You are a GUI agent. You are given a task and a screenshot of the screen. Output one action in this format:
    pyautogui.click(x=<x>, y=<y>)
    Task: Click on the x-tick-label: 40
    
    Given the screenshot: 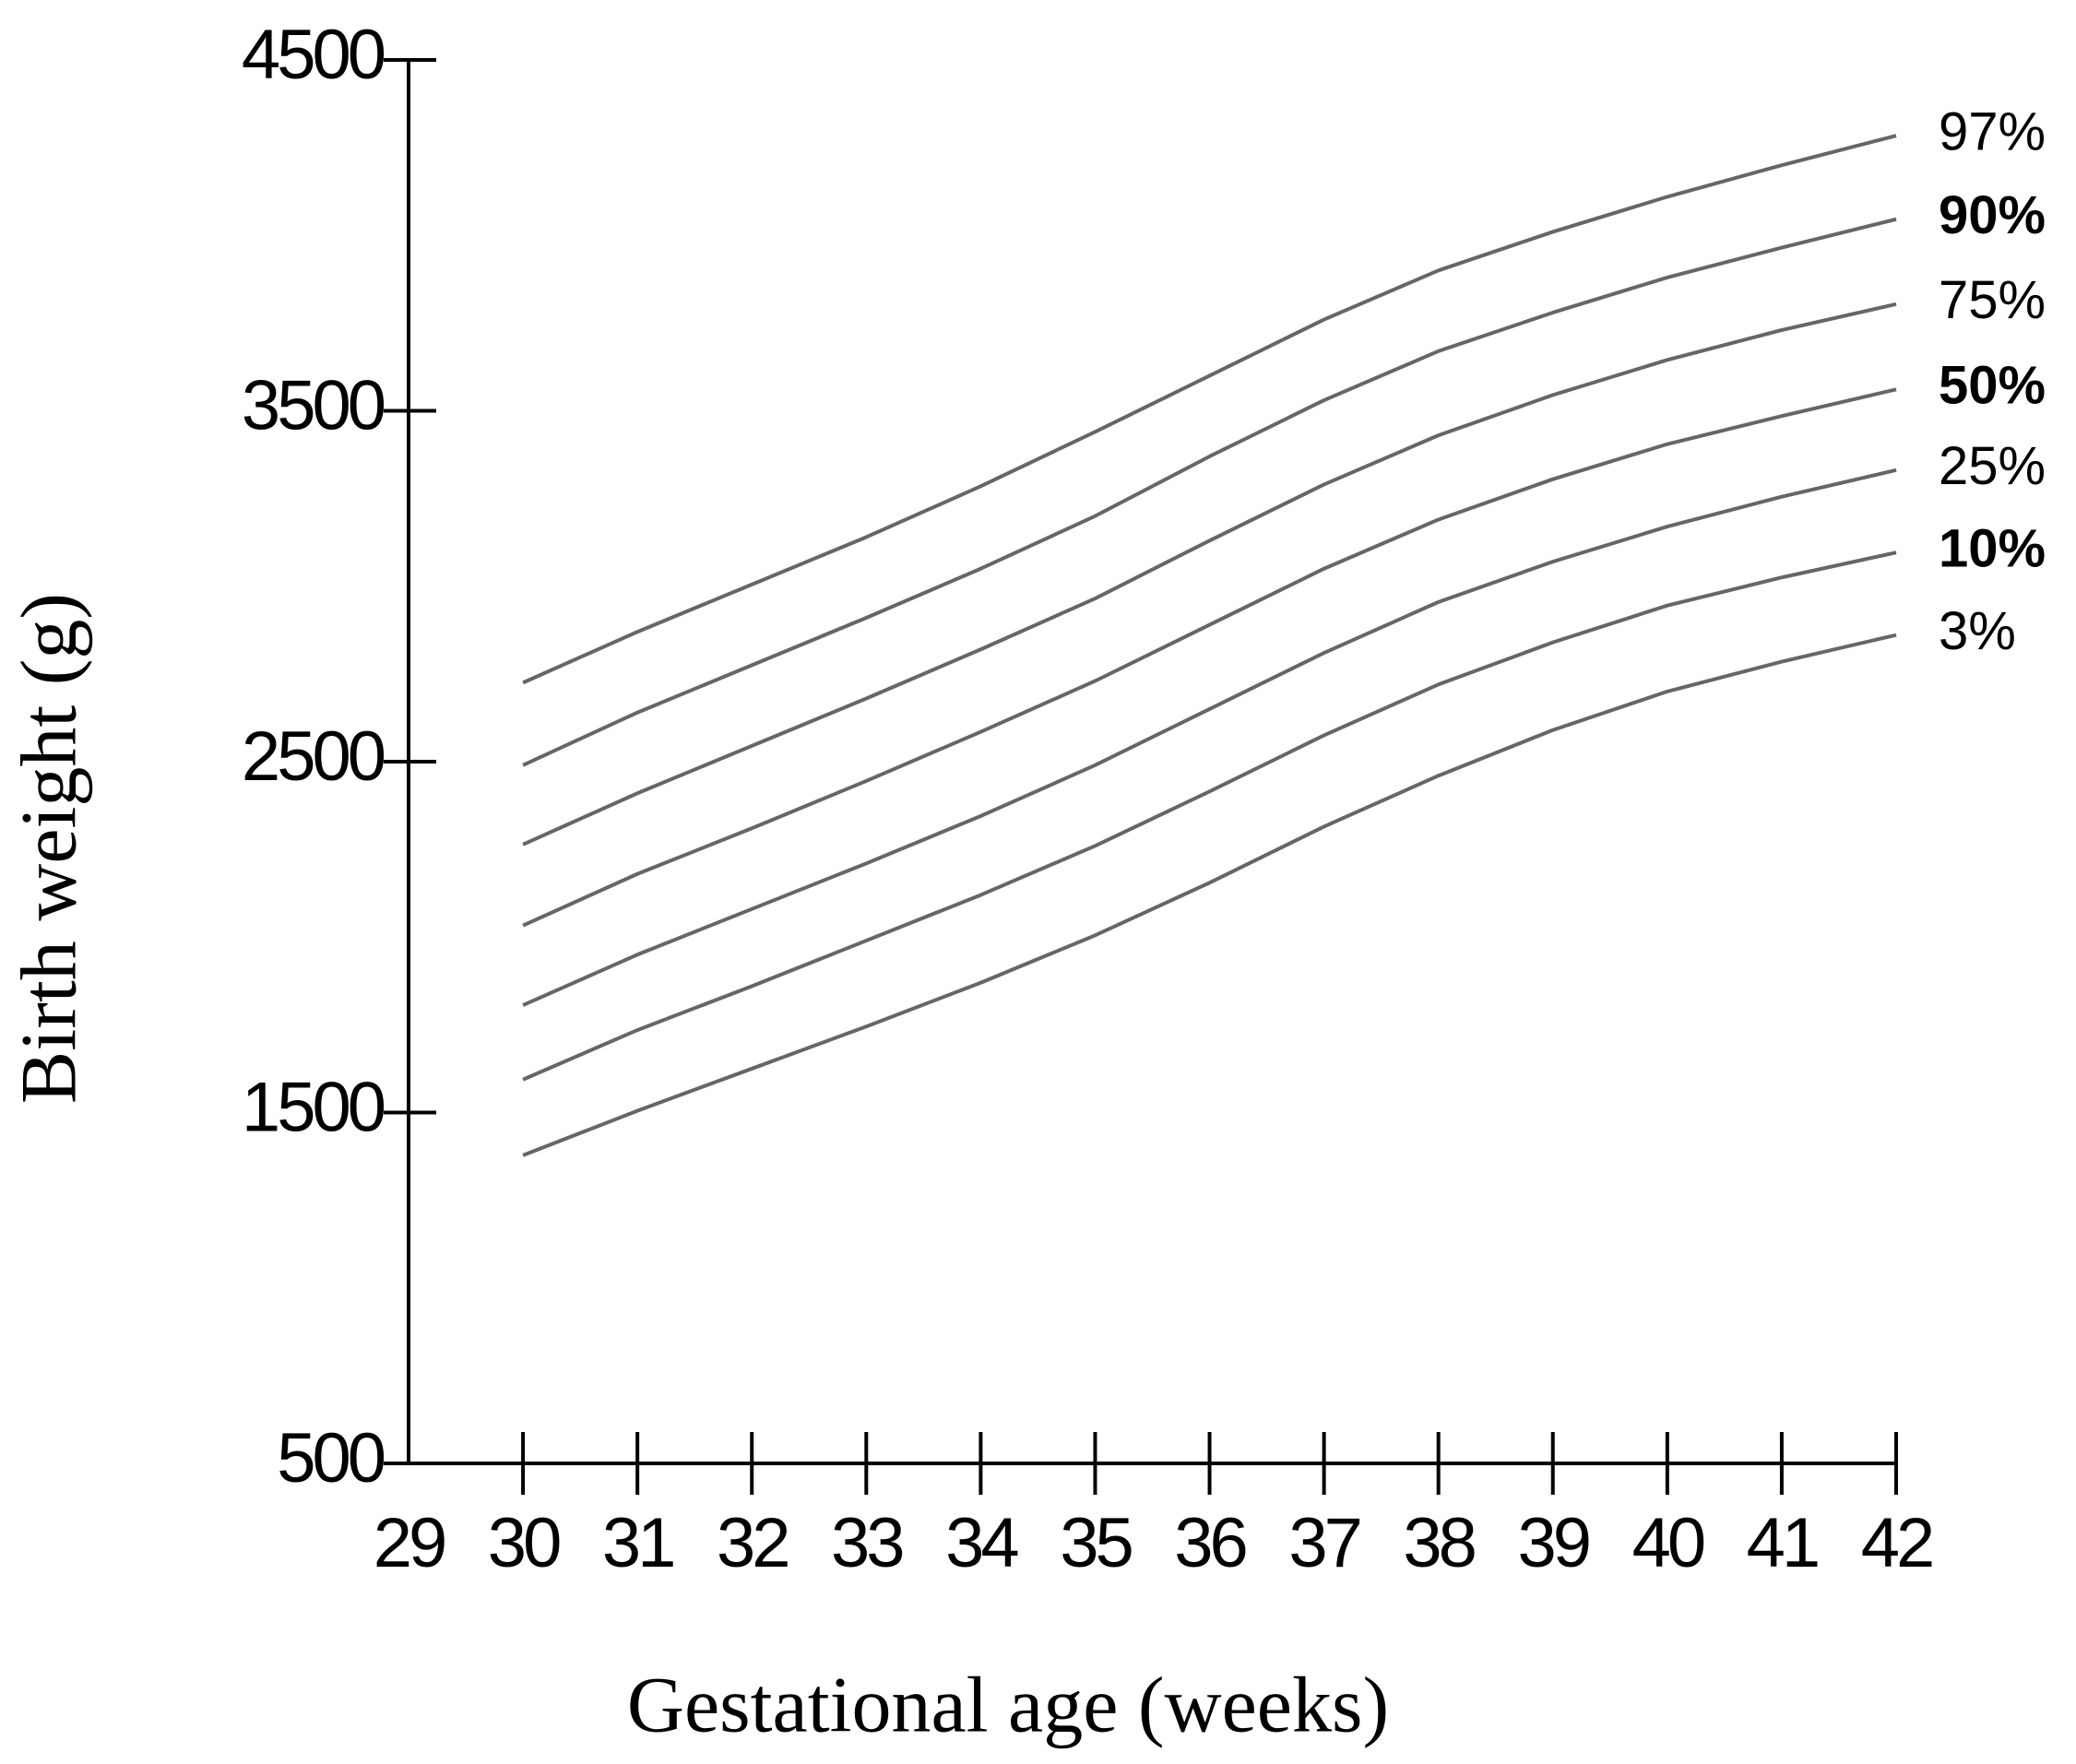 What is the action you would take?
    pyautogui.click(x=1668, y=1543)
    